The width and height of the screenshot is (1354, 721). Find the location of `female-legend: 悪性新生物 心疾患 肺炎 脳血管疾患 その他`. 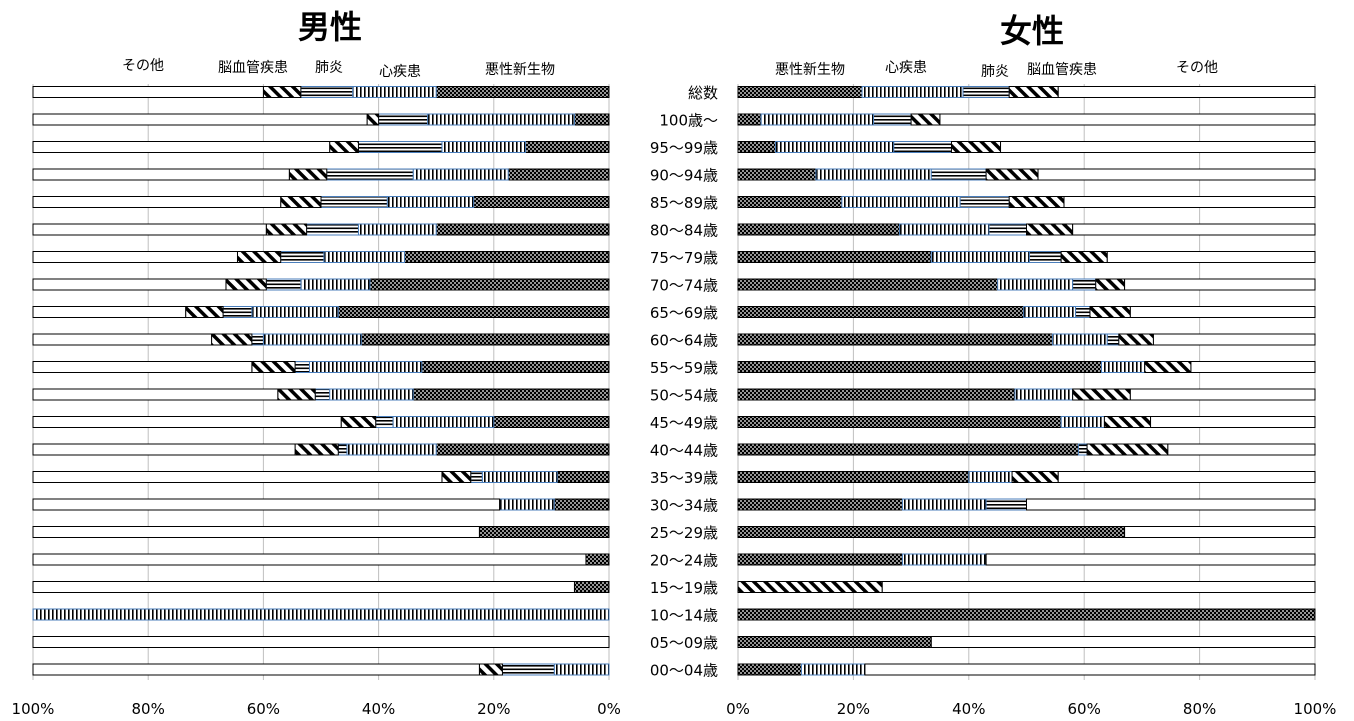

female-legend: 悪性新生物 心疾患 肺炎 脳血管疾患 その他 is located at coordinates (996, 70).